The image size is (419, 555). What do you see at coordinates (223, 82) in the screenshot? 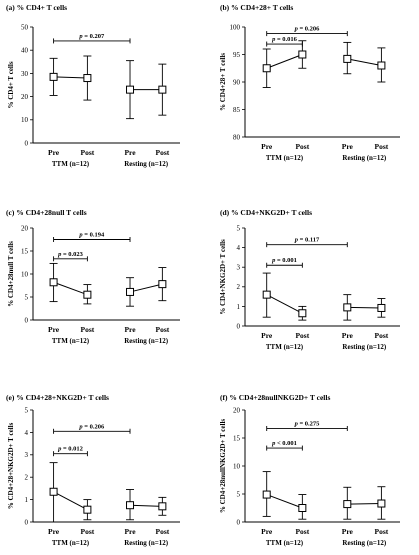
I see `y-axis-label: % CD4+28+ T cells` at bounding box center [223, 82].